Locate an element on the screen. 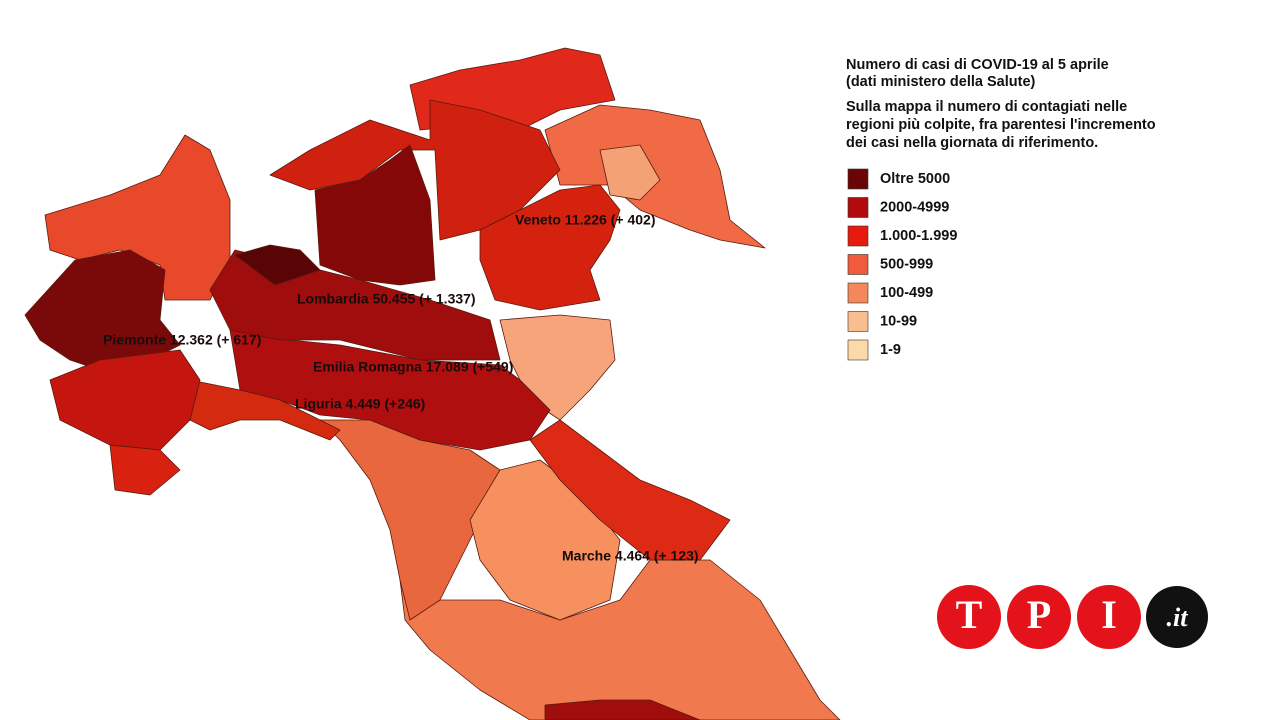 This screenshot has width=1280, height=720. region-label: Veneto 11.226 (+ 402) is located at coordinates (585, 220).